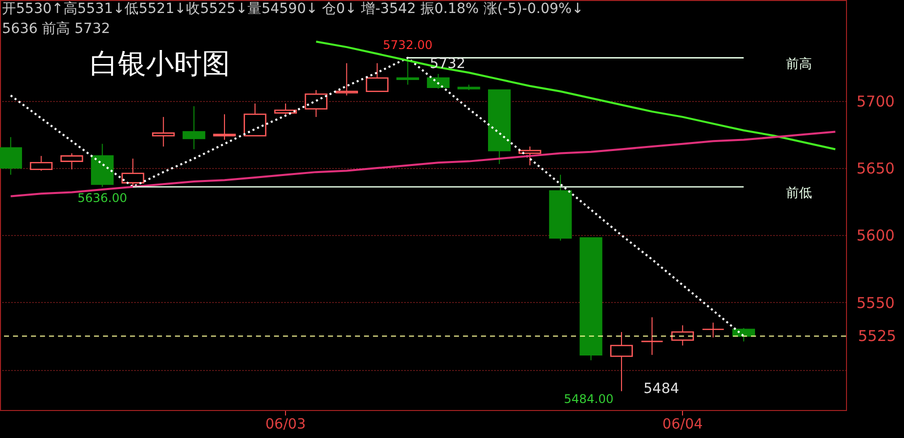 The width and height of the screenshot is (904, 438). I want to click on text: 前低, so click(799, 193).